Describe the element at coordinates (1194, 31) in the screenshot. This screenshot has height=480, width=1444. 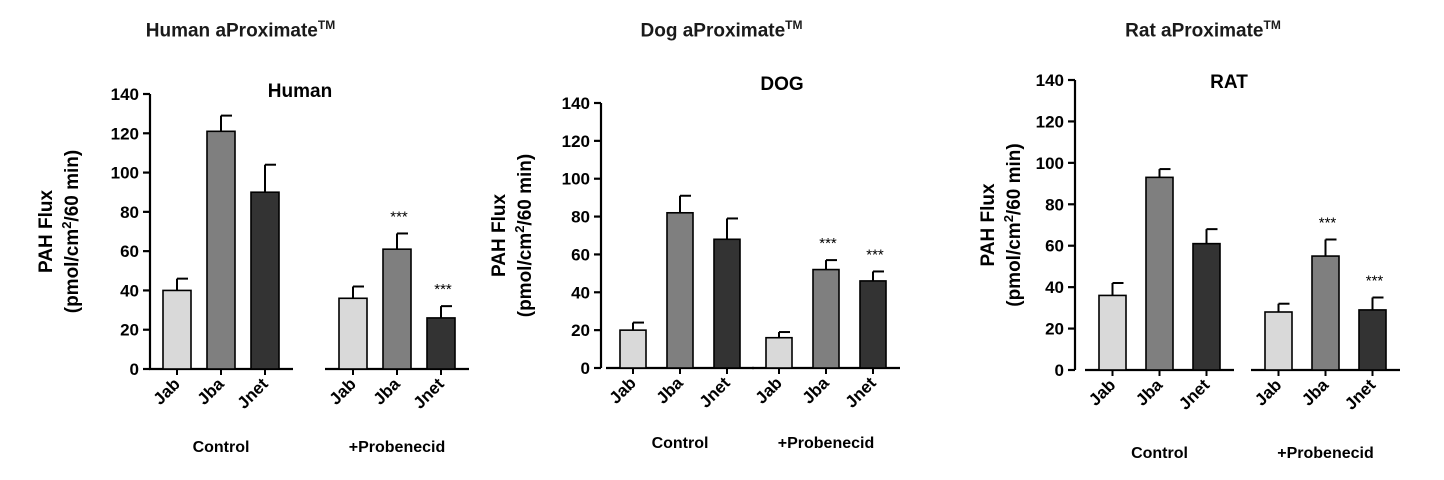
I see `panel-header-text: Rat aProximate` at that location.